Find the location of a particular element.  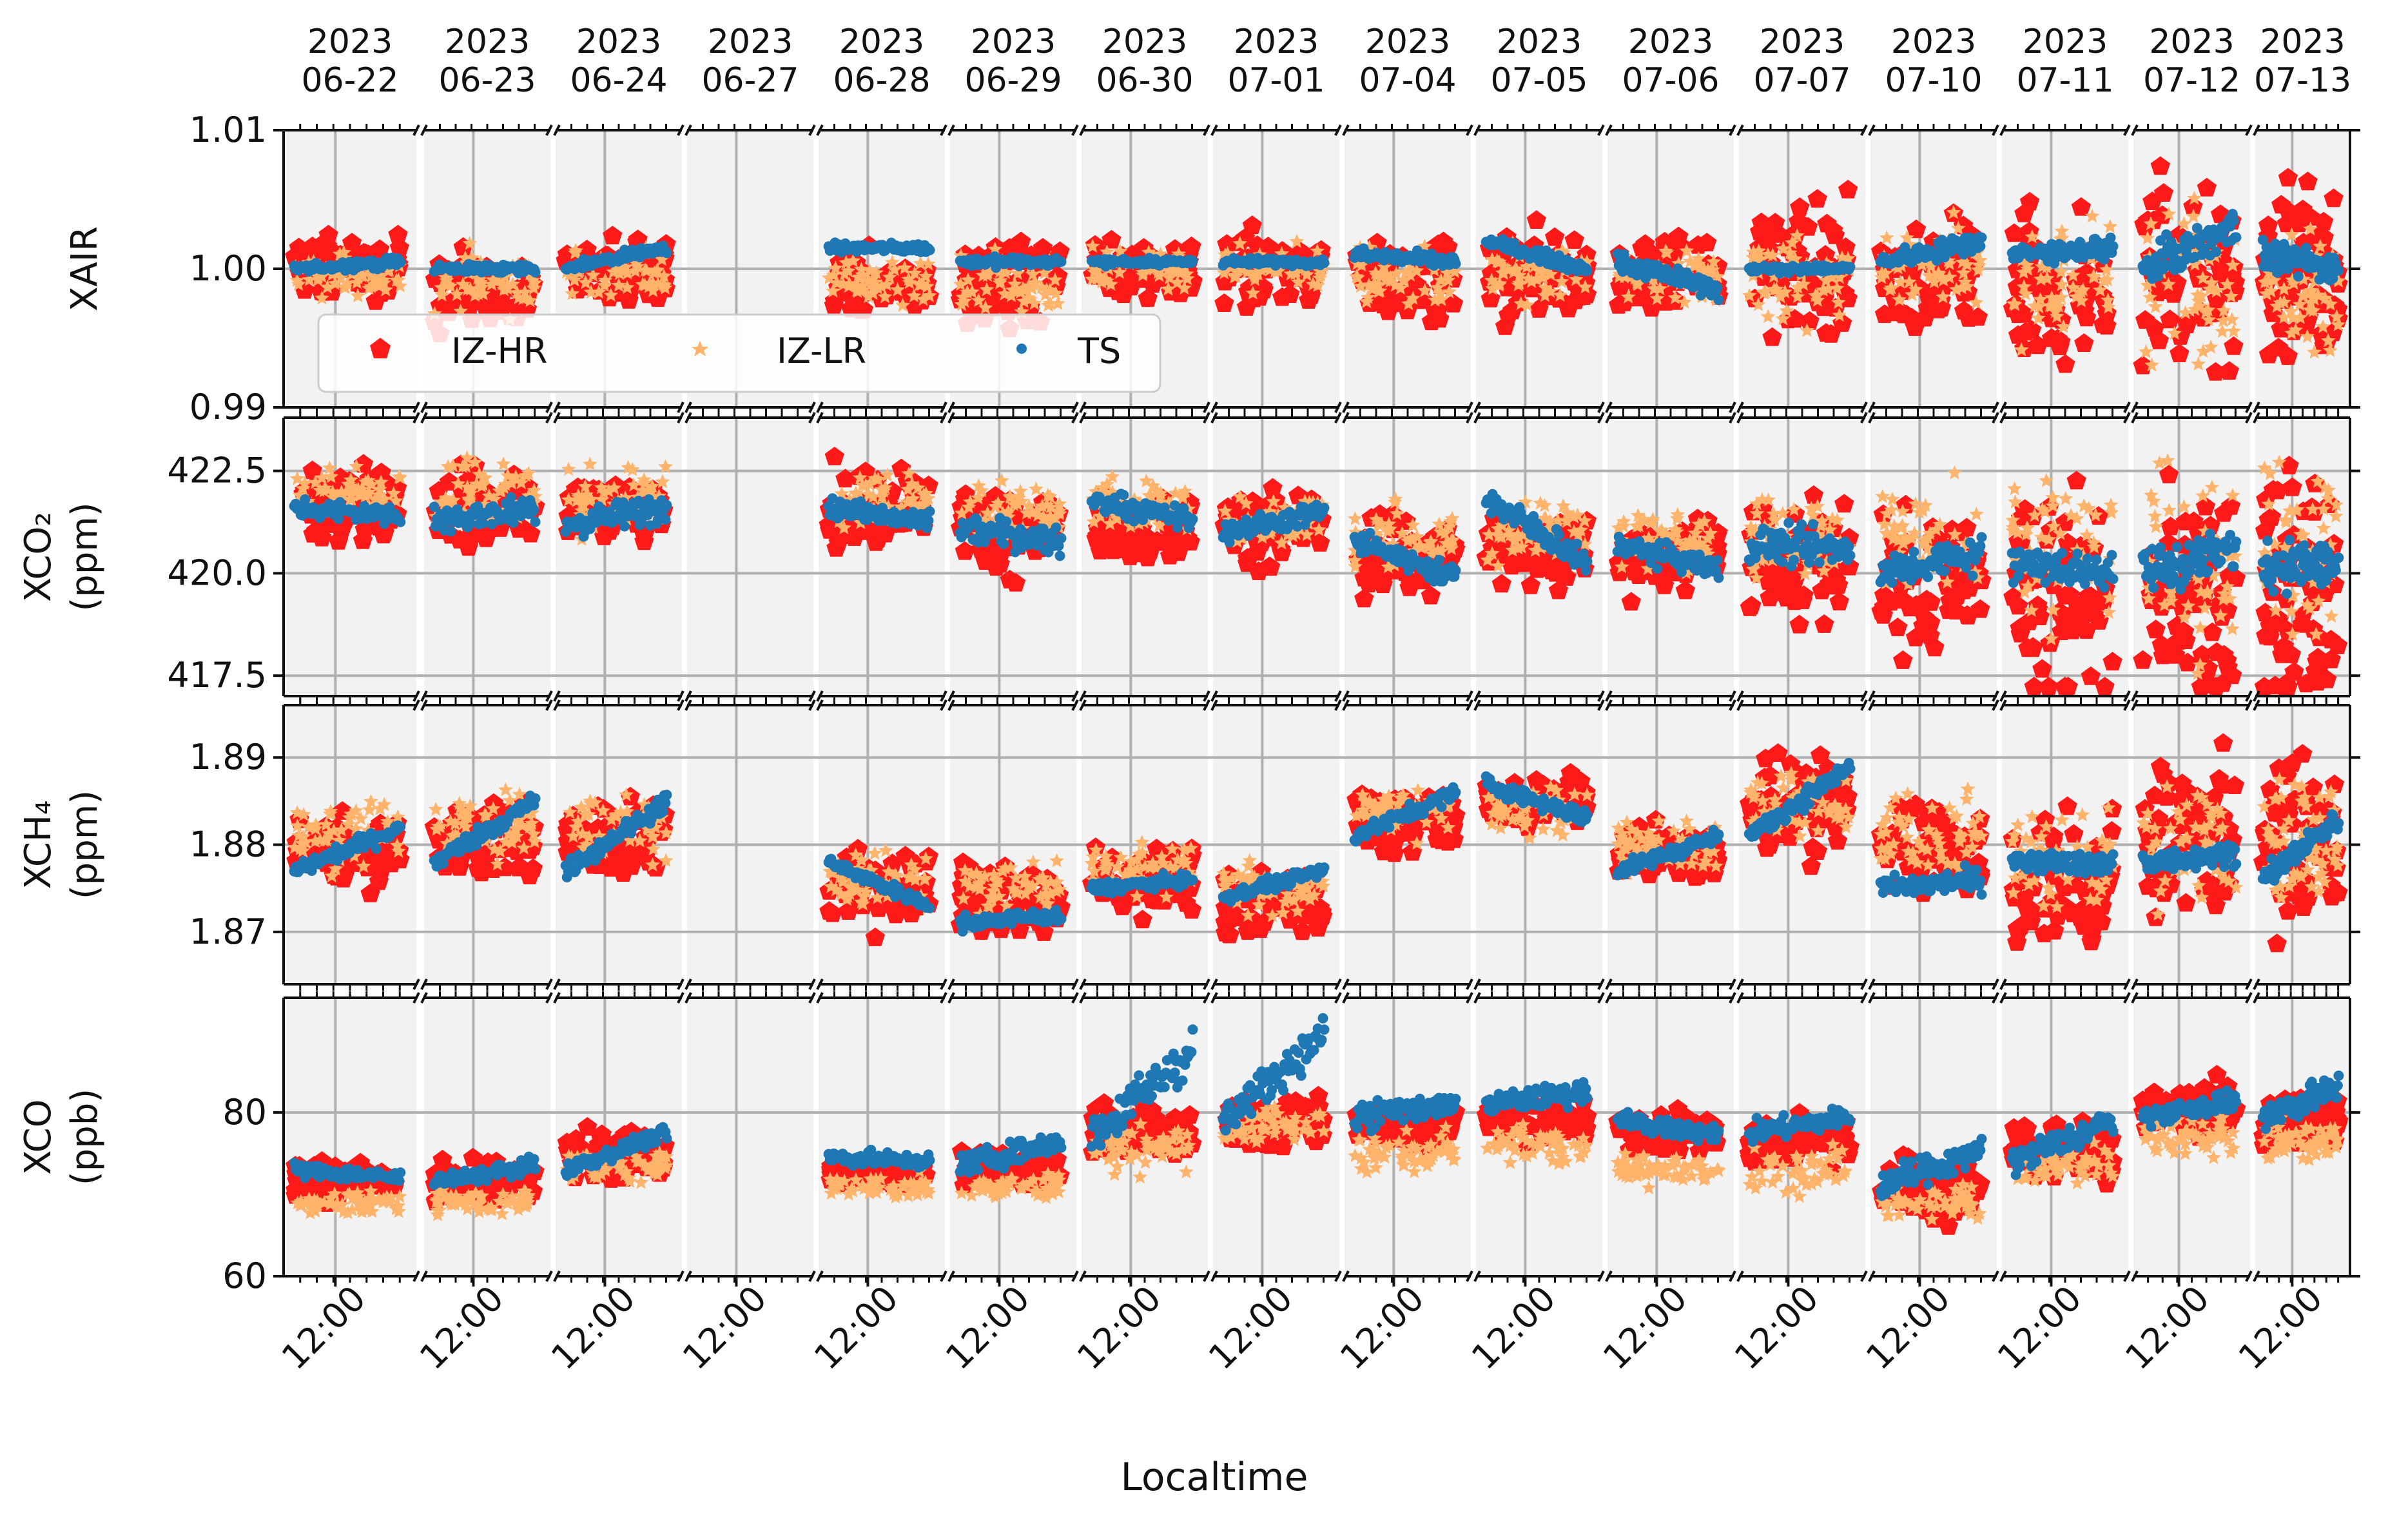

panel-xair-ytick-label-1: 1.00 is located at coordinates (228, 268).